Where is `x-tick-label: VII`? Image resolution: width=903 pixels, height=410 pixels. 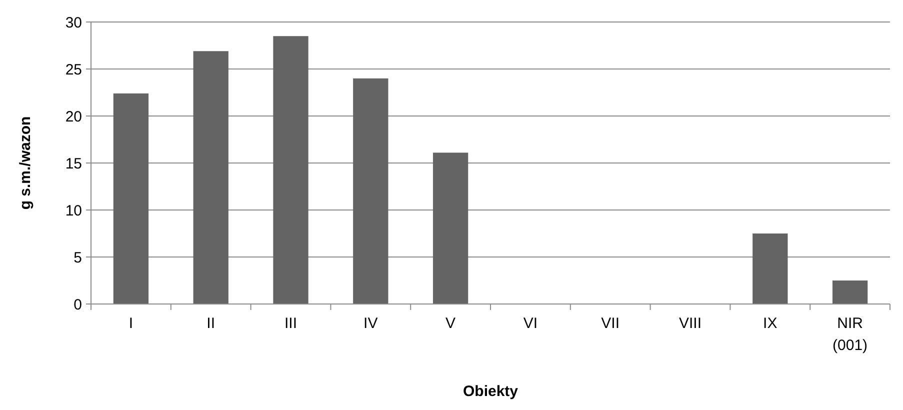 x-tick-label: VII is located at coordinates (610, 323).